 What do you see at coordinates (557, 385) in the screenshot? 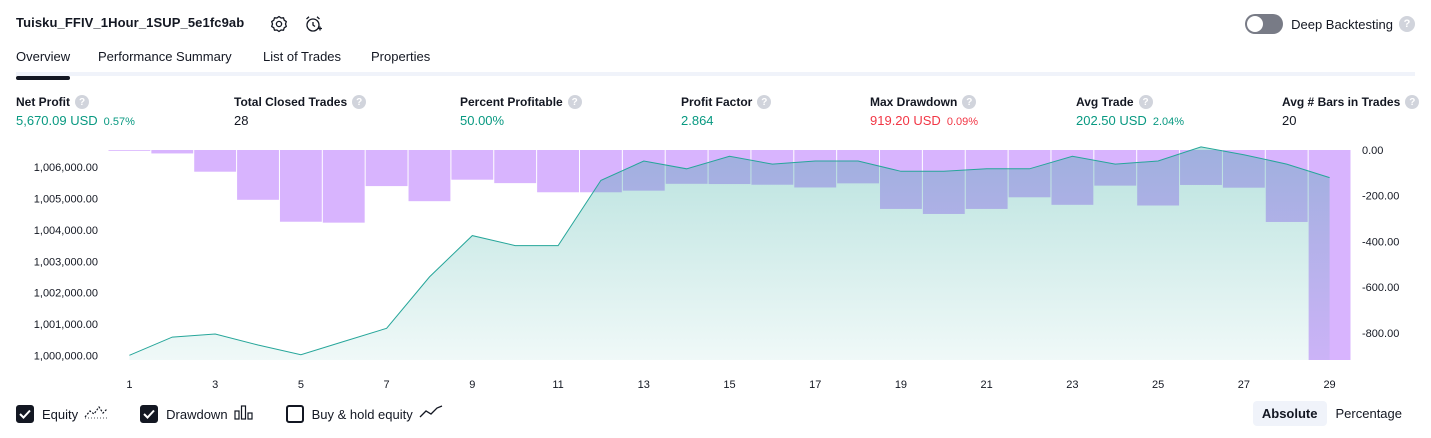
I see `x-tick-label: 11` at bounding box center [557, 385].